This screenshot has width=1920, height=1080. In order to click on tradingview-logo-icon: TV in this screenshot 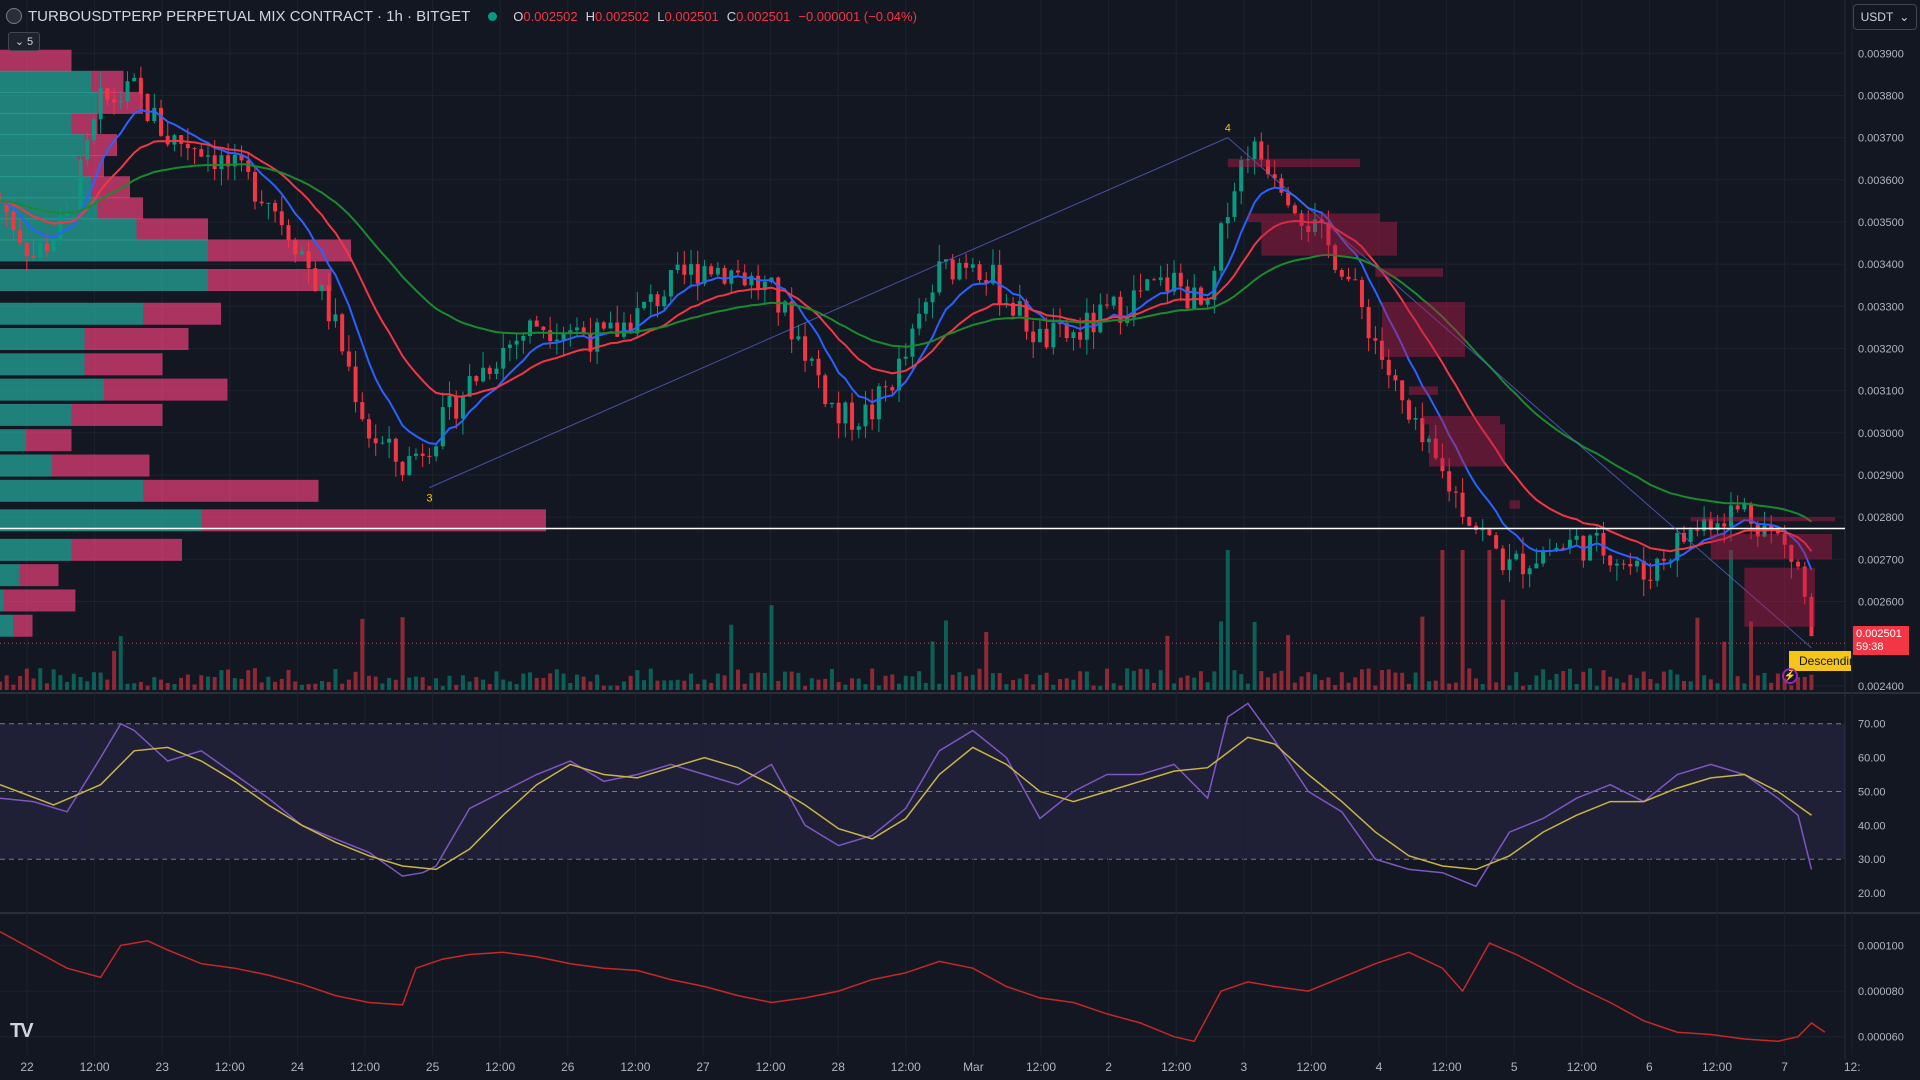, I will do `click(22, 1031)`.